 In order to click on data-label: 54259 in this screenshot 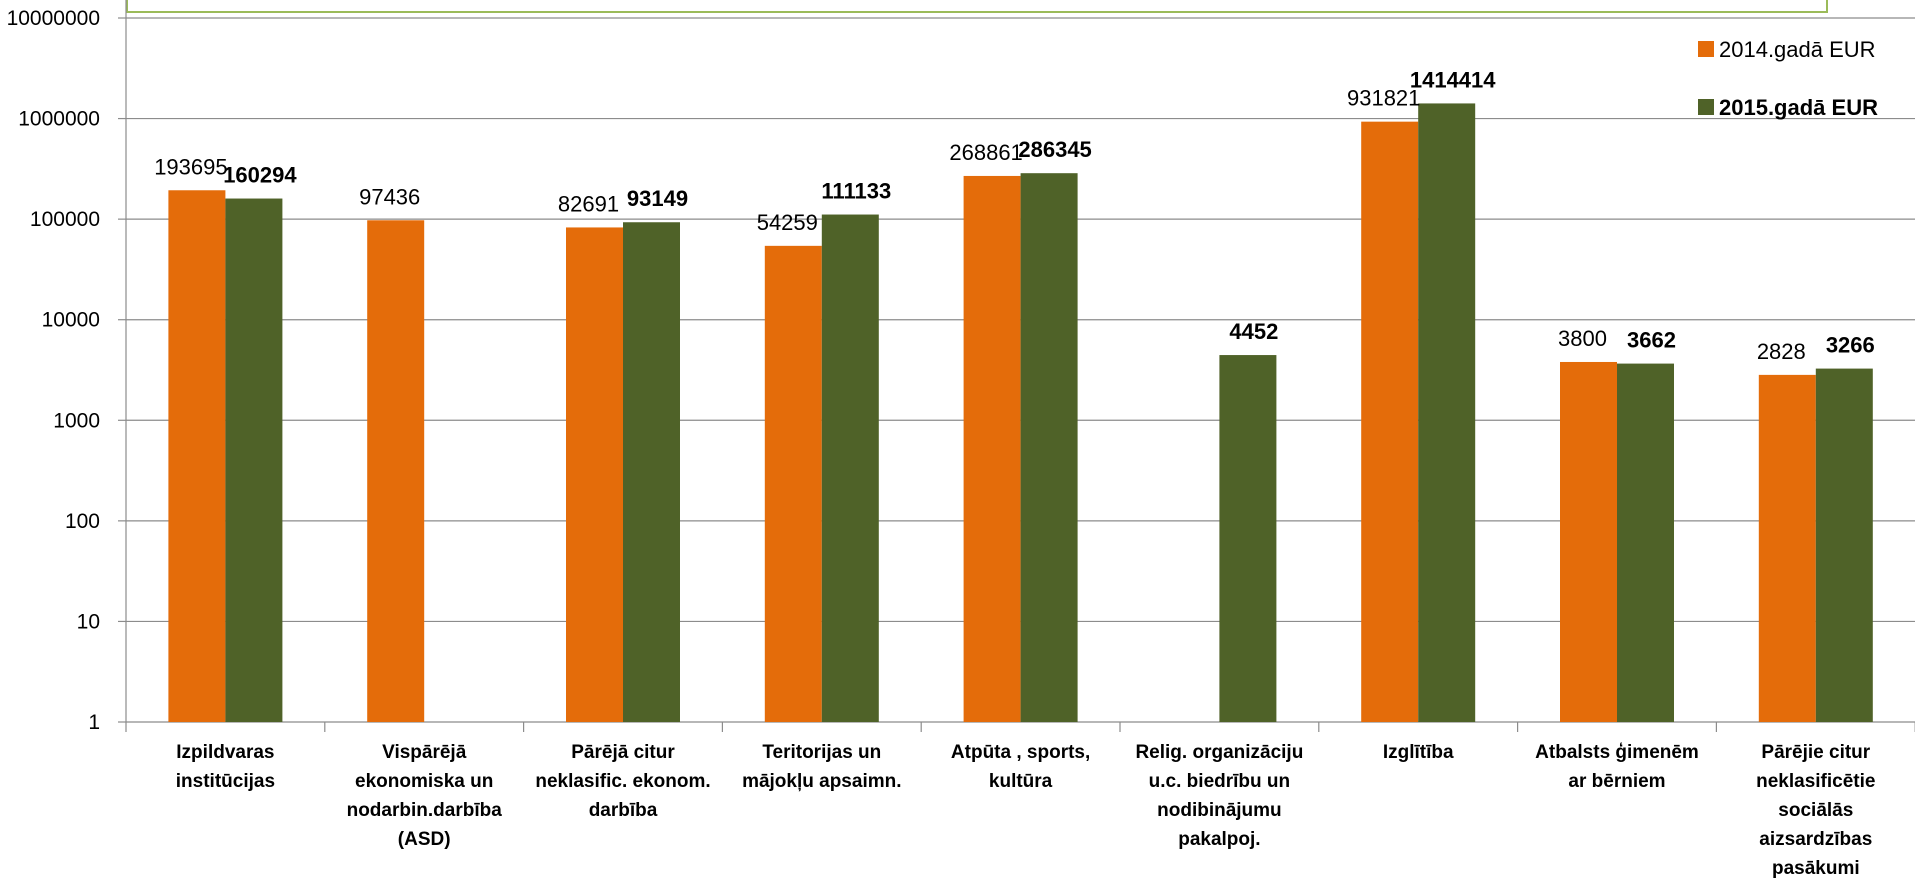, I will do `click(787, 222)`.